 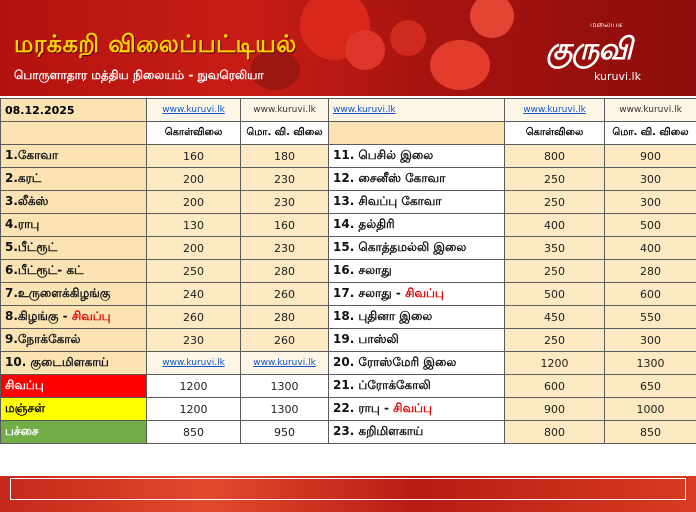 What do you see at coordinates (73, 340) in the screenshot?
I see `item-name: 9.நோக்கோல்` at bounding box center [73, 340].